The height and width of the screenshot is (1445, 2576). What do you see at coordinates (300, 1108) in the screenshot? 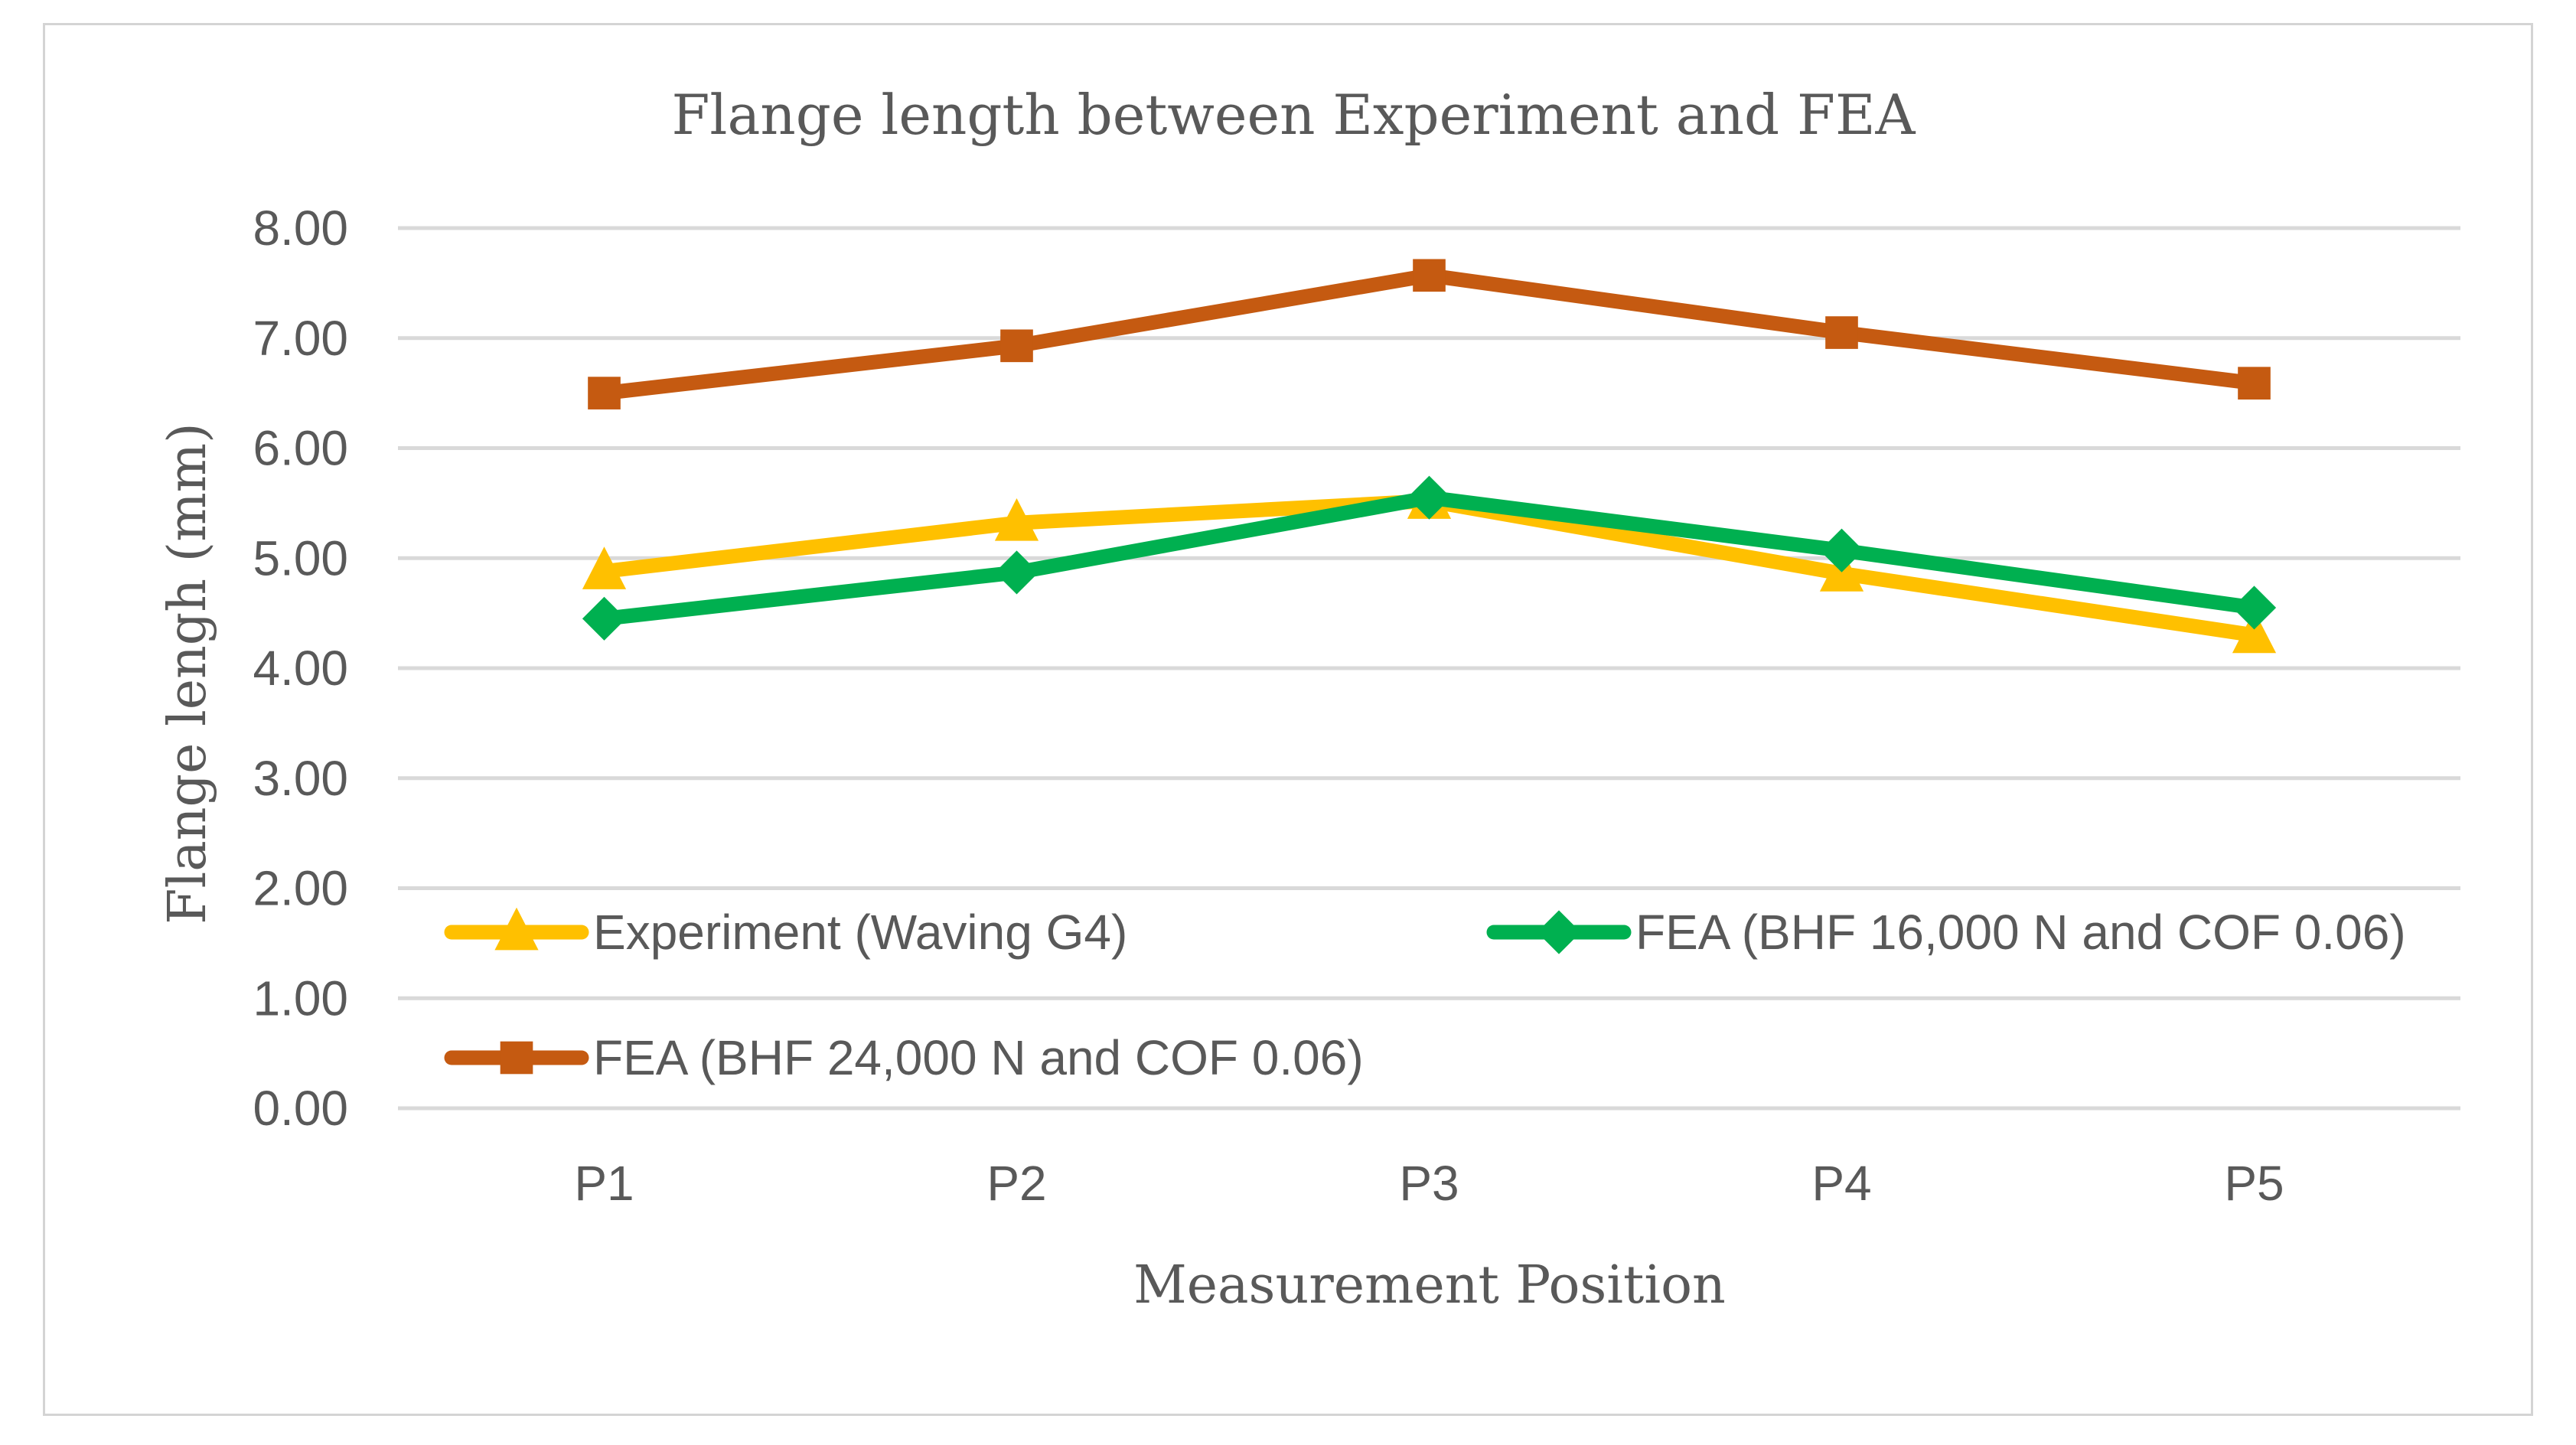
I see `y-tick-label: 0.00` at bounding box center [300, 1108].